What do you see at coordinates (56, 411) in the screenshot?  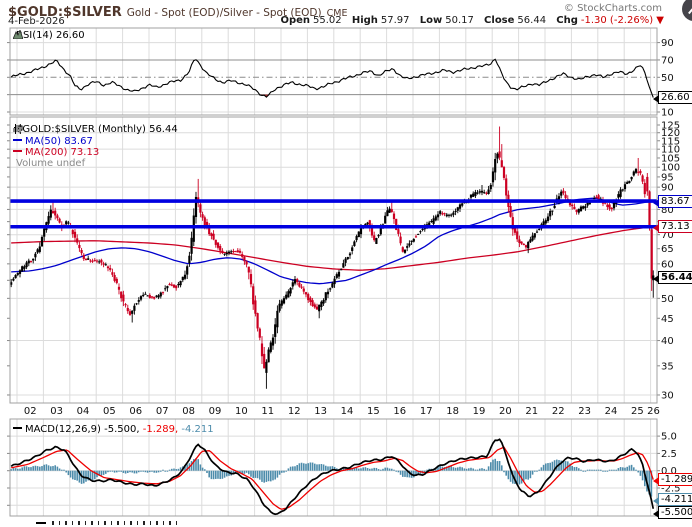 I see `svg-text: 03` at bounding box center [56, 411].